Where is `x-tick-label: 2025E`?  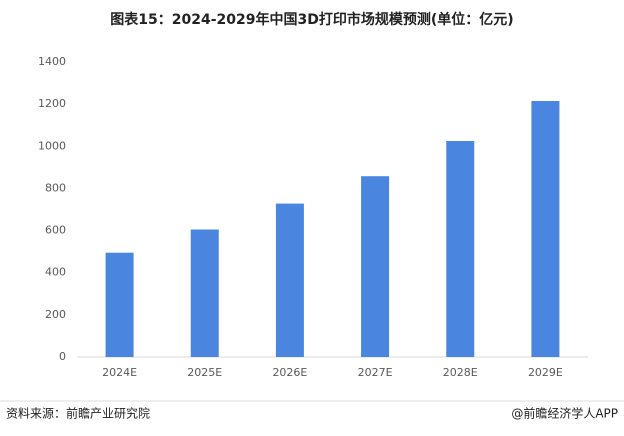
x-tick-label: 2025E is located at coordinates (204, 372).